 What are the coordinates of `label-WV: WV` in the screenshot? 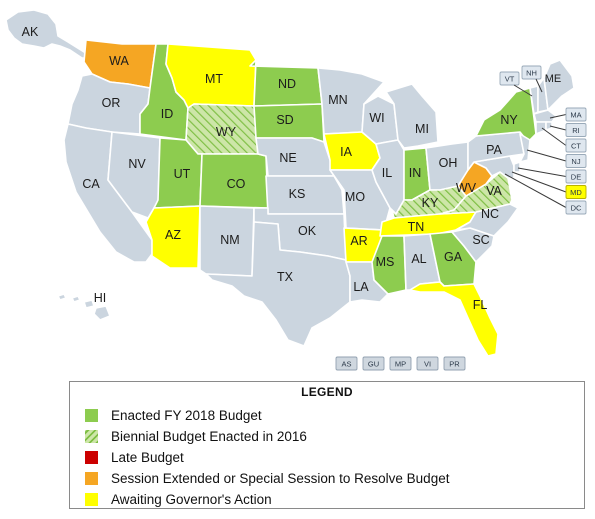 It's located at (466, 188).